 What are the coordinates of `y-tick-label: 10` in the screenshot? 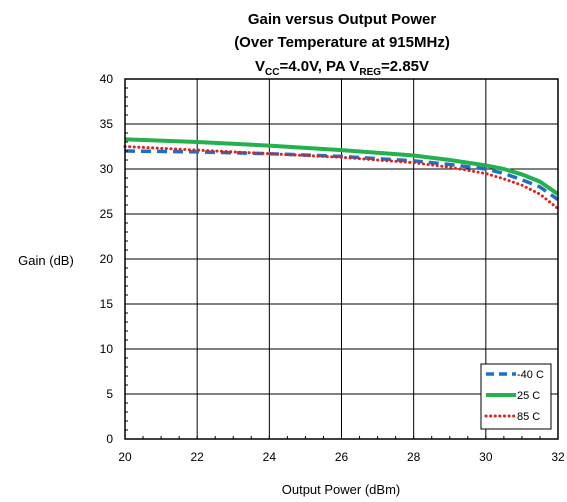 It's located at (107, 349).